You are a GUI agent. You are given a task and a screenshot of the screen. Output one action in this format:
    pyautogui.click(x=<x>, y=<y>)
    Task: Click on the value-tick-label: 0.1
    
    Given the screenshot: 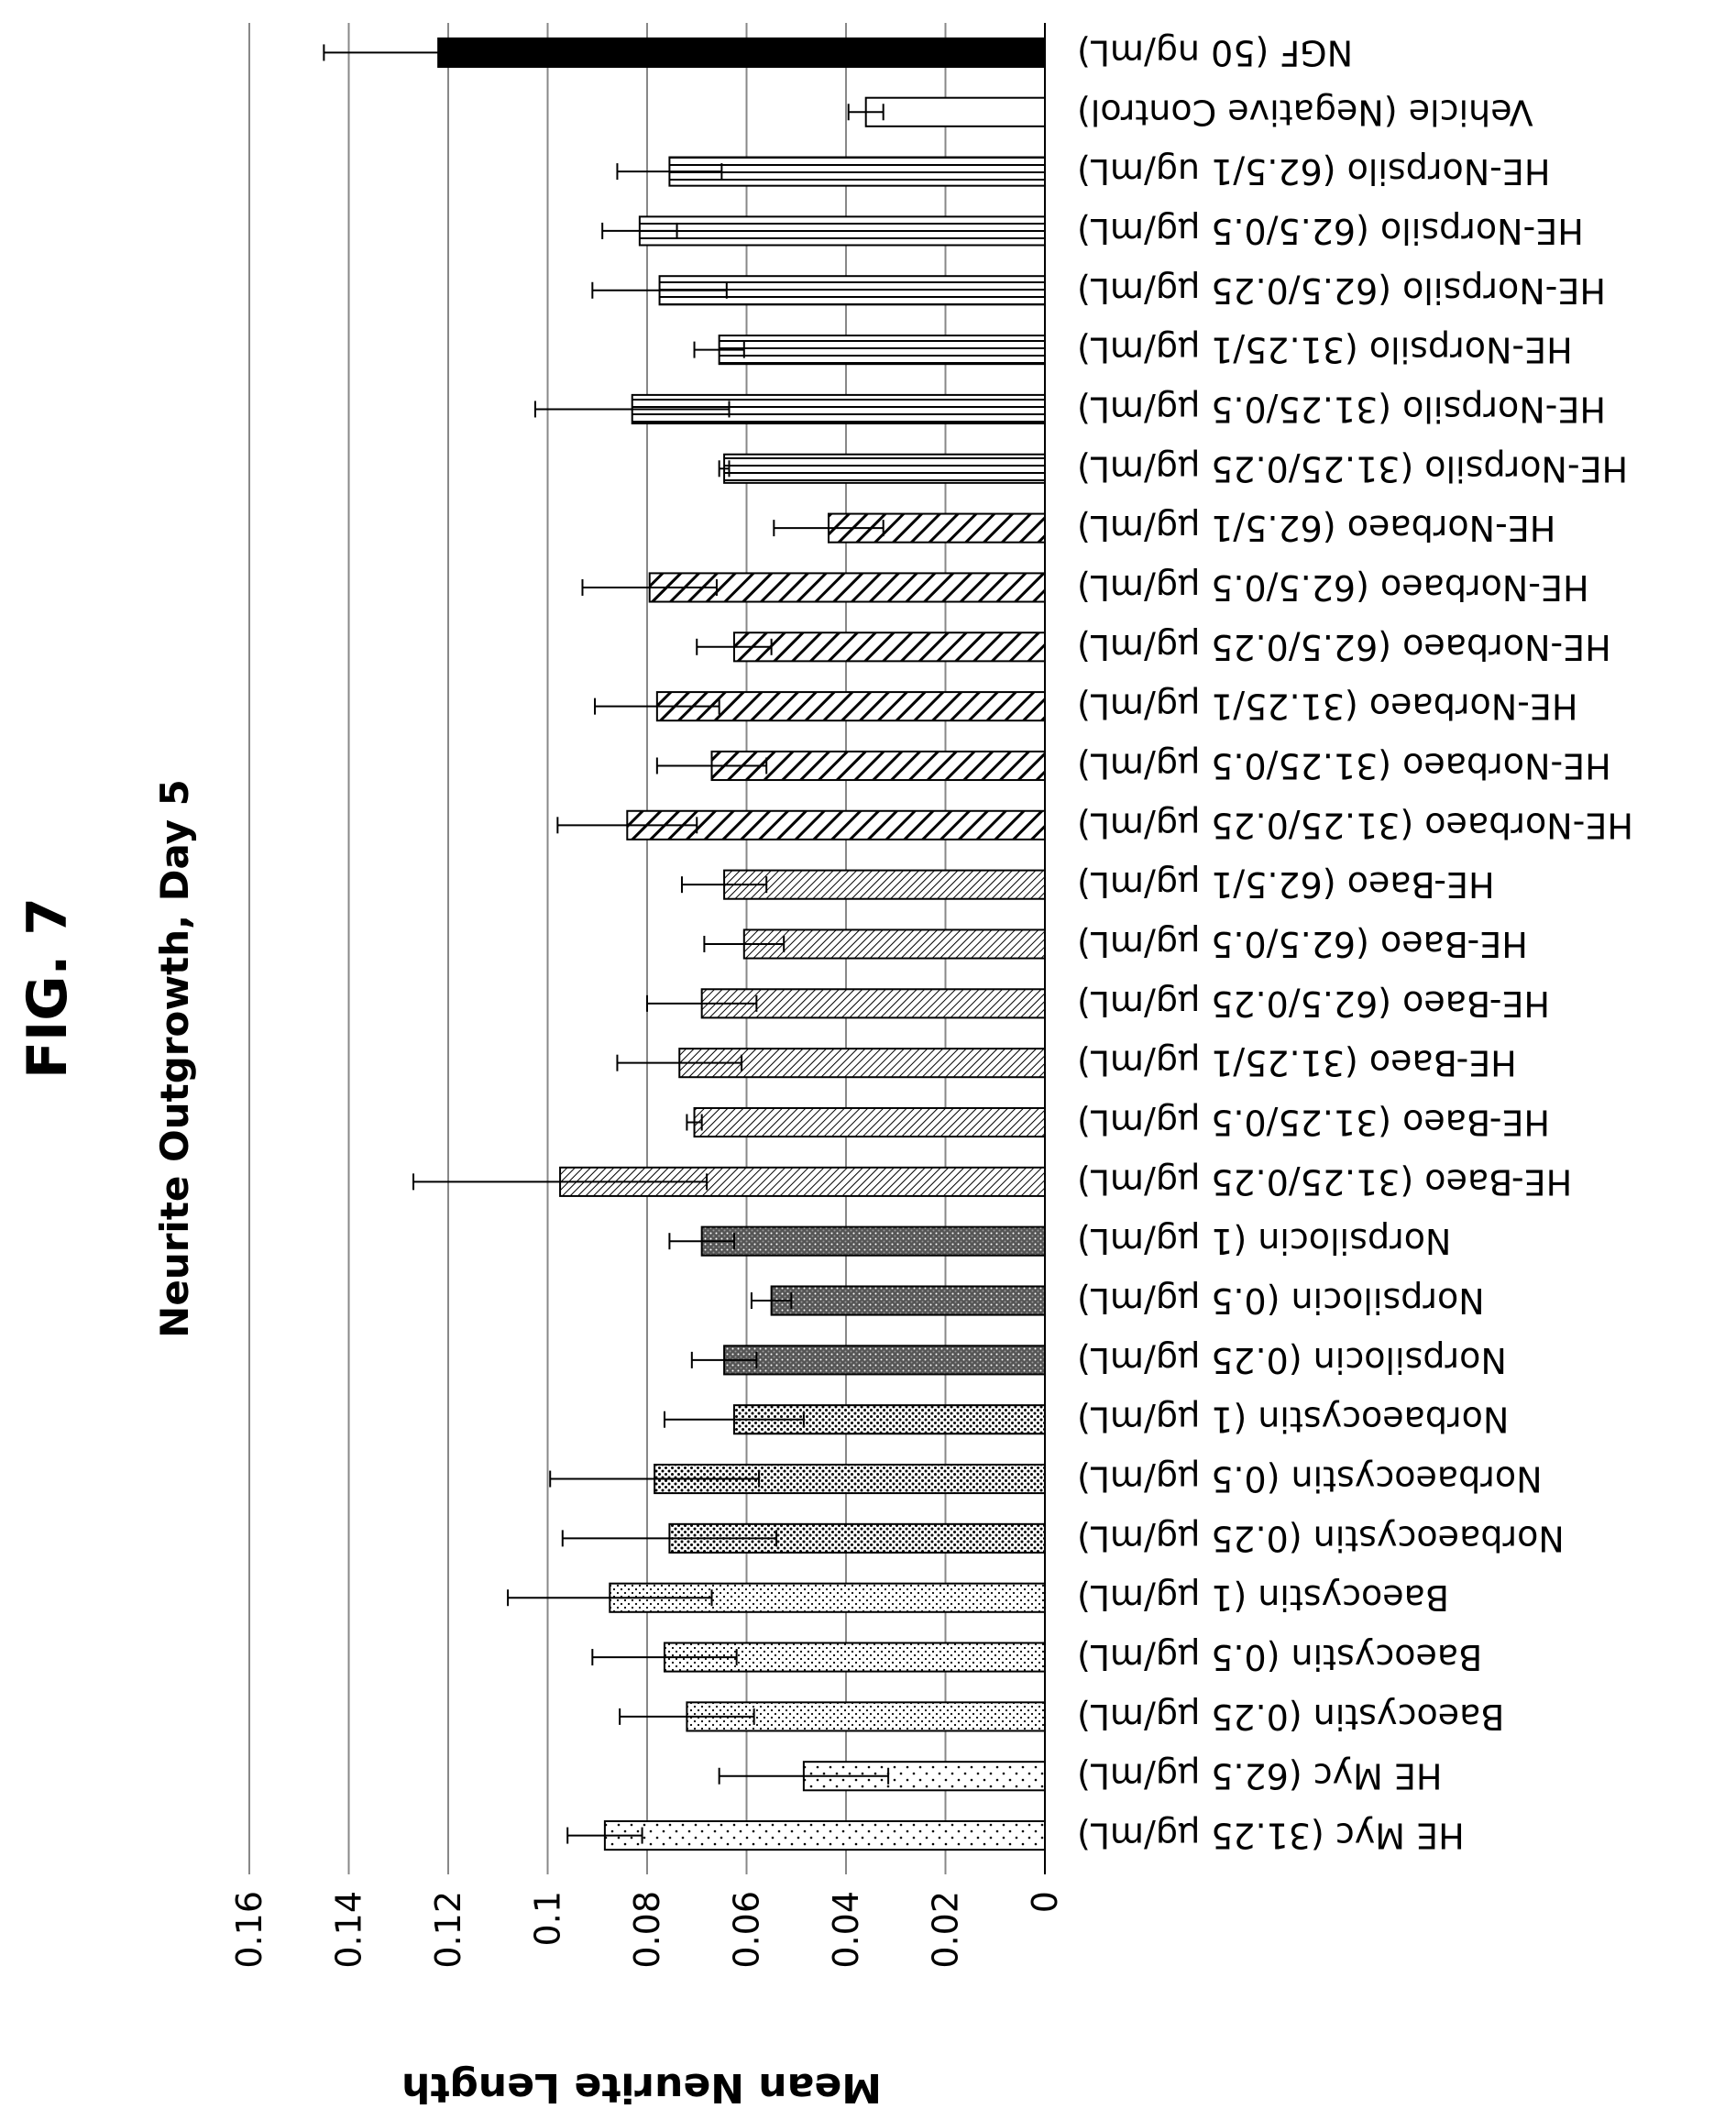 What is the action you would take?
    pyautogui.click(x=548, y=1918)
    